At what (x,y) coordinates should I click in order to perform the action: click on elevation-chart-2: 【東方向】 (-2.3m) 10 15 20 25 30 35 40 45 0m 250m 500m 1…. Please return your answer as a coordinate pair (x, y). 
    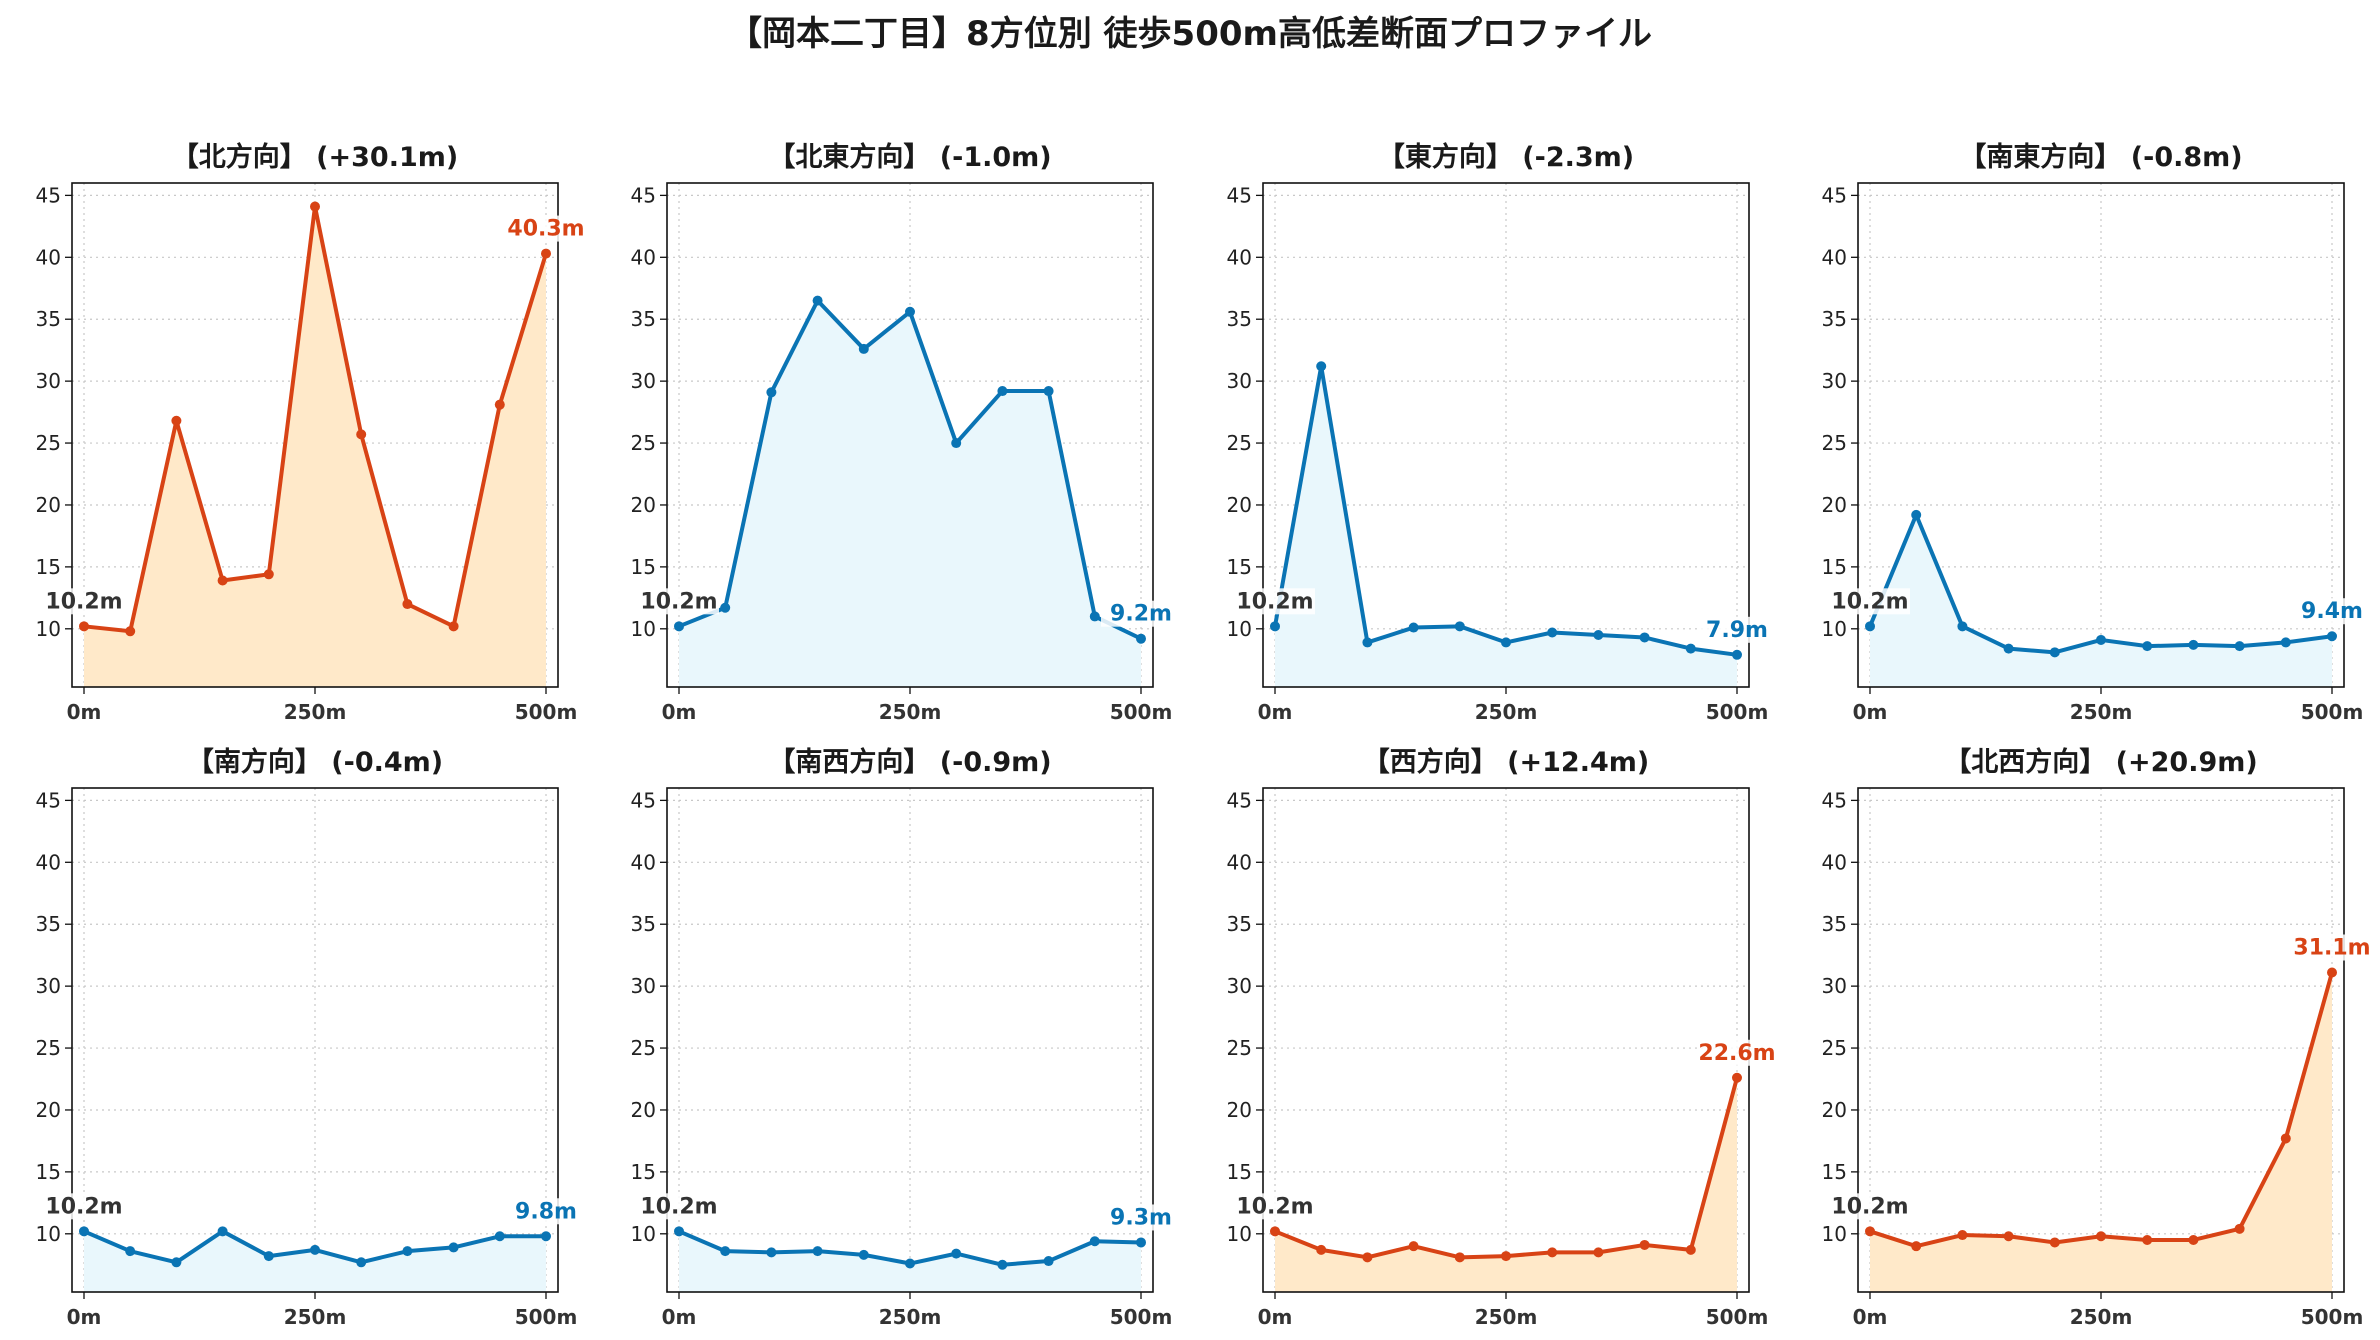
    Looking at the image, I should click on (1502, 432).